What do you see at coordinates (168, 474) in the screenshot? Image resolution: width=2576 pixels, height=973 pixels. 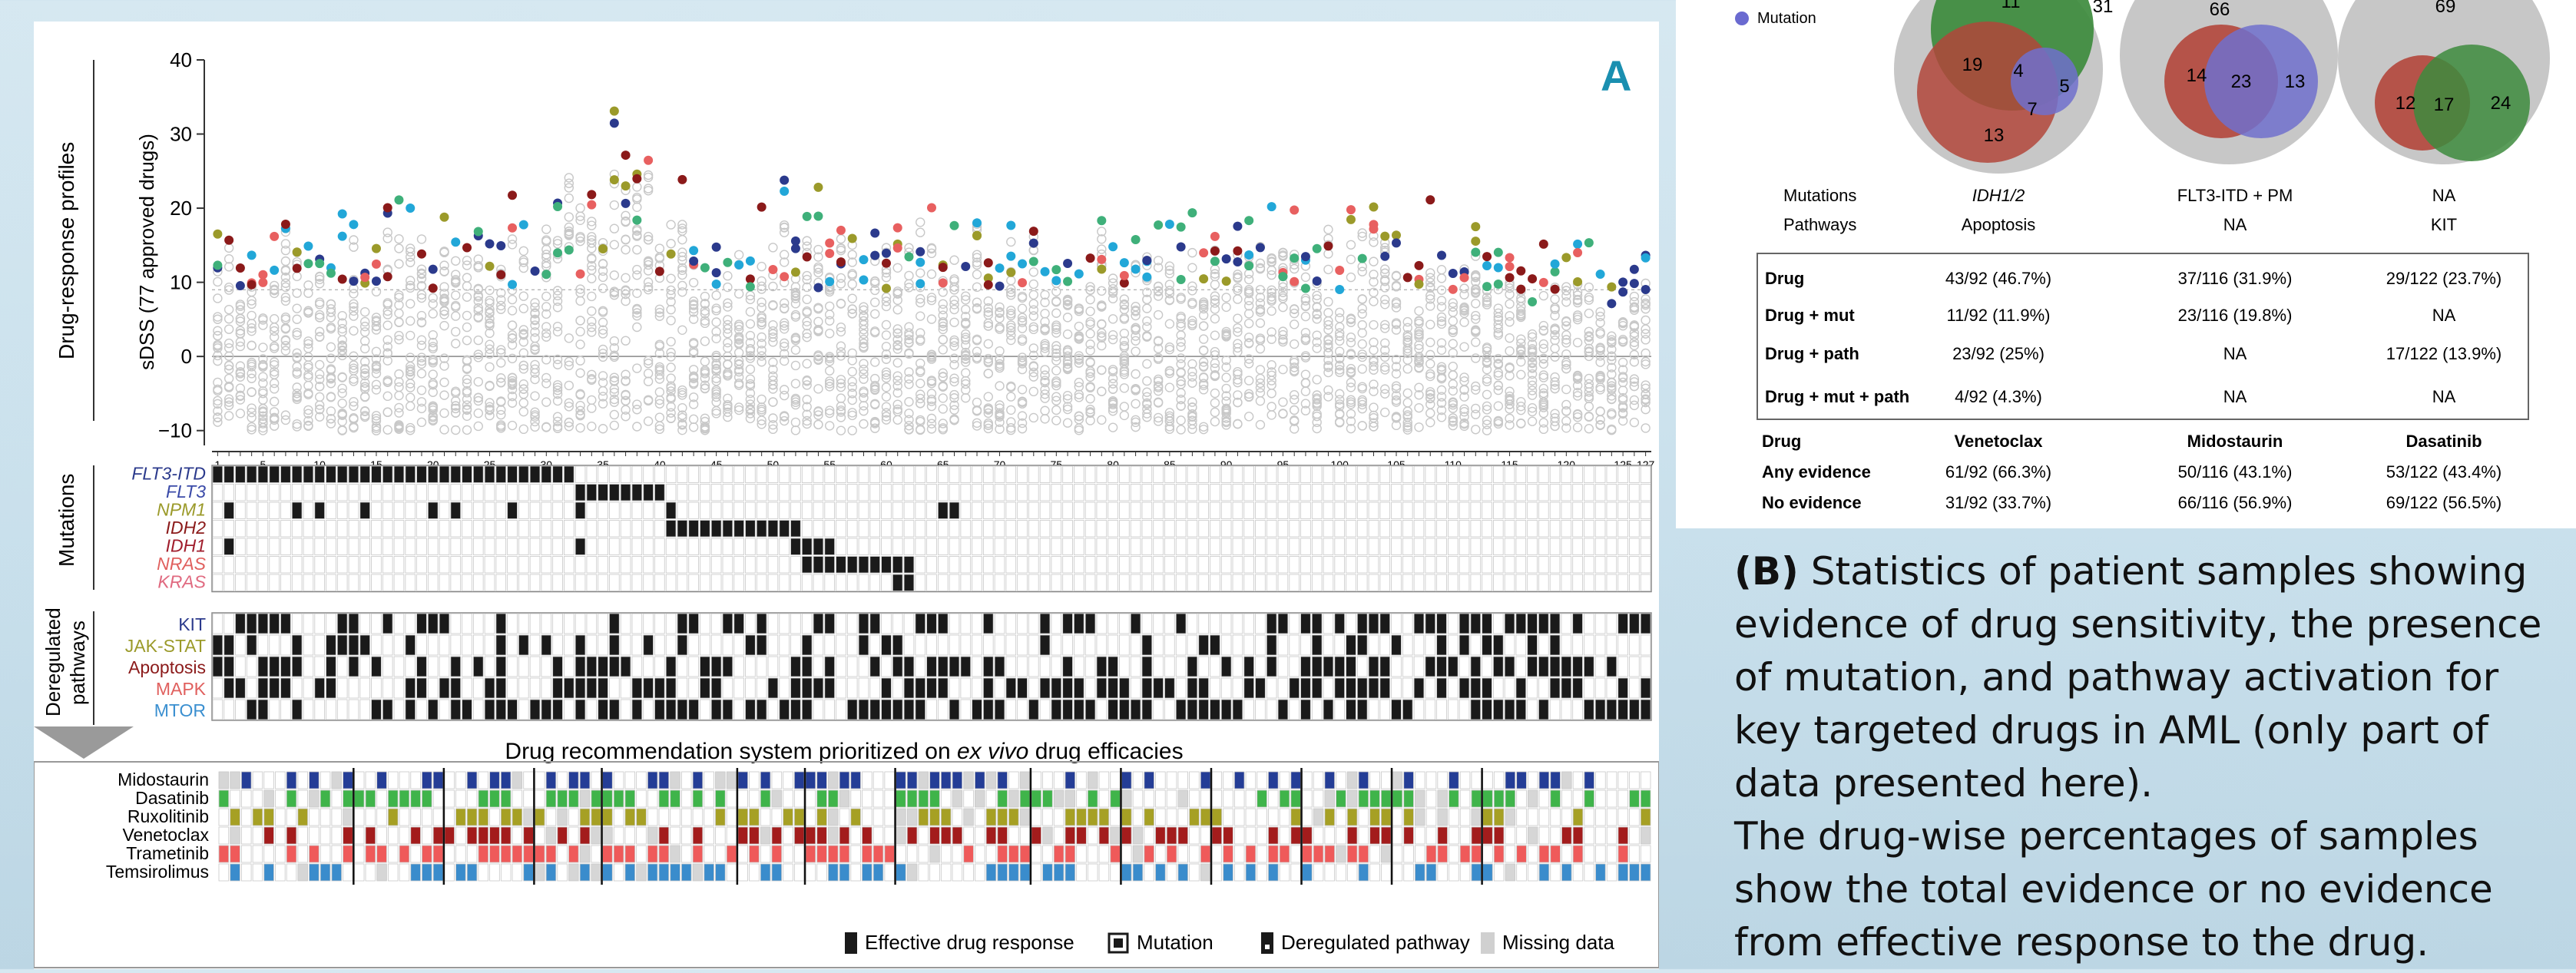 I see `row-label: FLT3-ITD` at bounding box center [168, 474].